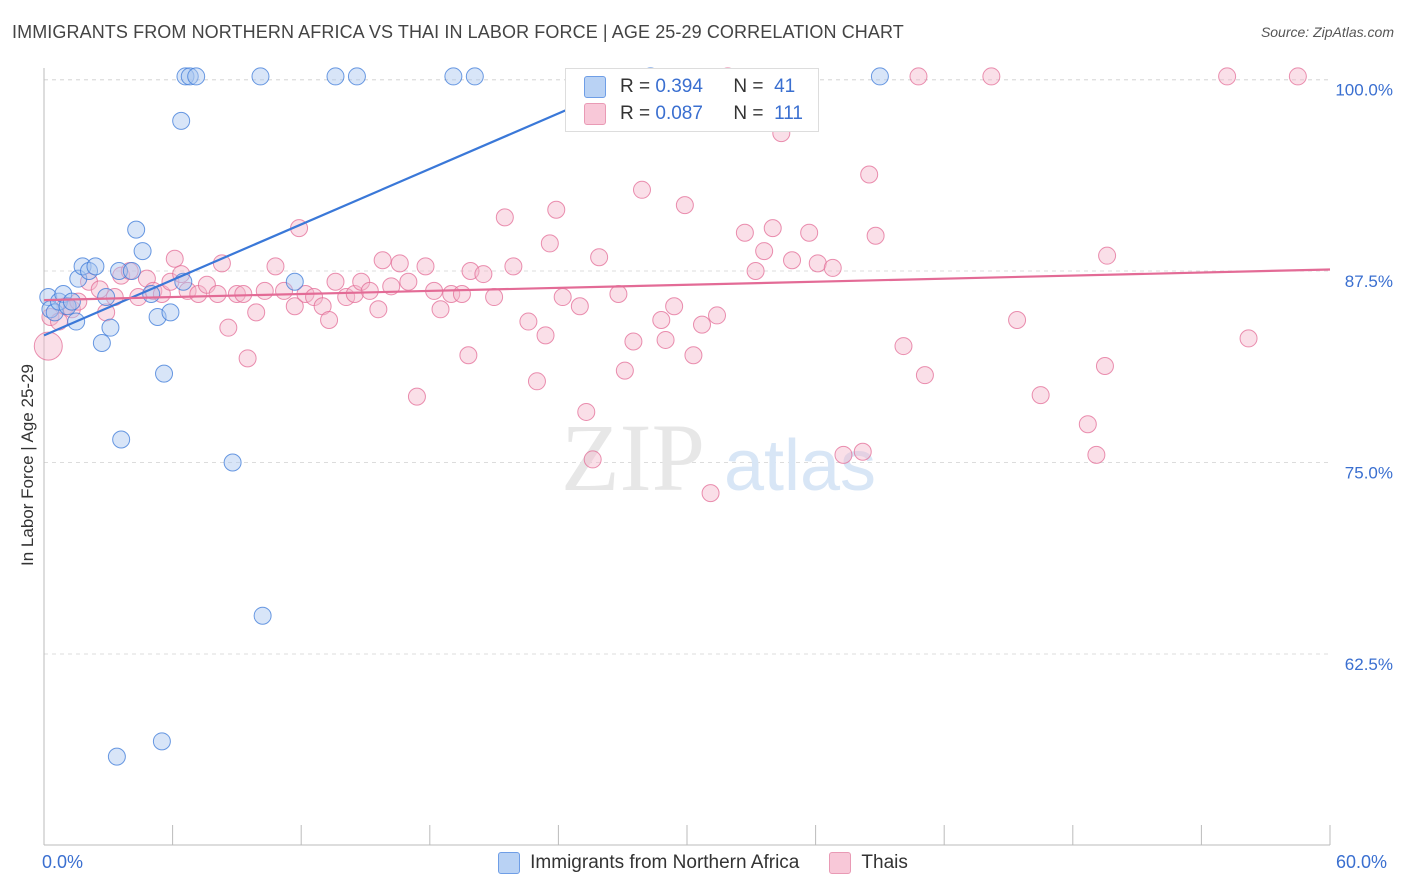  I want to click on legend-swatch-pink, so click(595, 114).